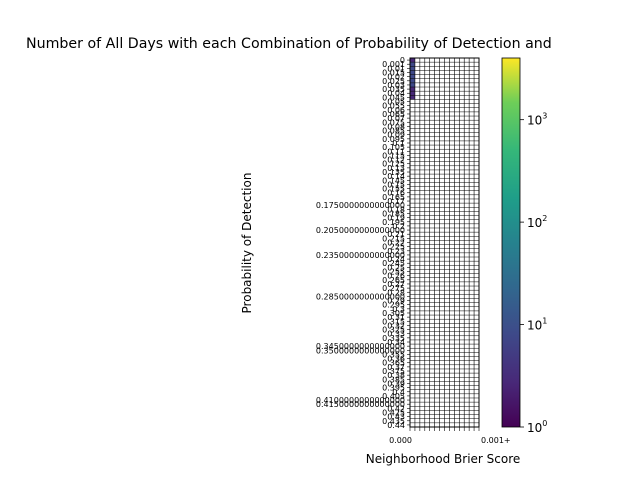 The width and height of the screenshot is (640, 480). What do you see at coordinates (396, 367) in the screenshot?
I see `y-tick-label: 0.37` at bounding box center [396, 367].